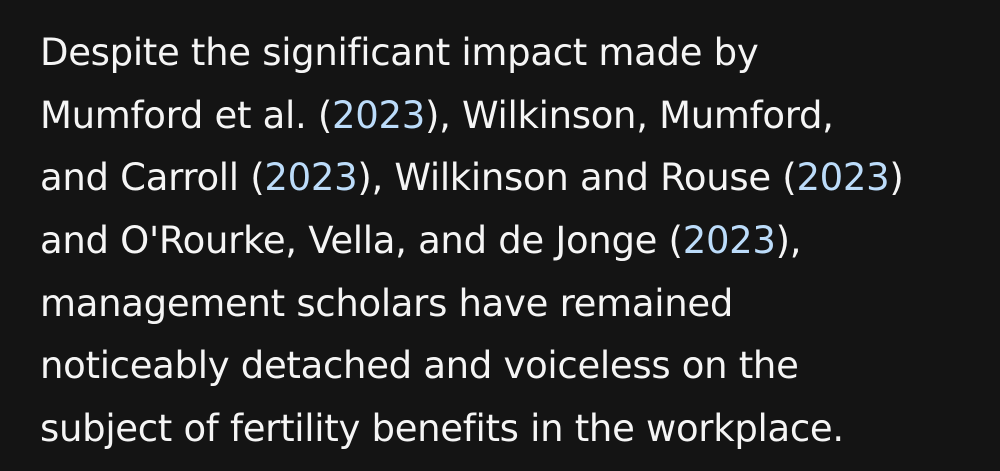  What do you see at coordinates (311, 178) in the screenshot?
I see `citation-link-wilkinson-mumford-carroll: 2023` at bounding box center [311, 178].